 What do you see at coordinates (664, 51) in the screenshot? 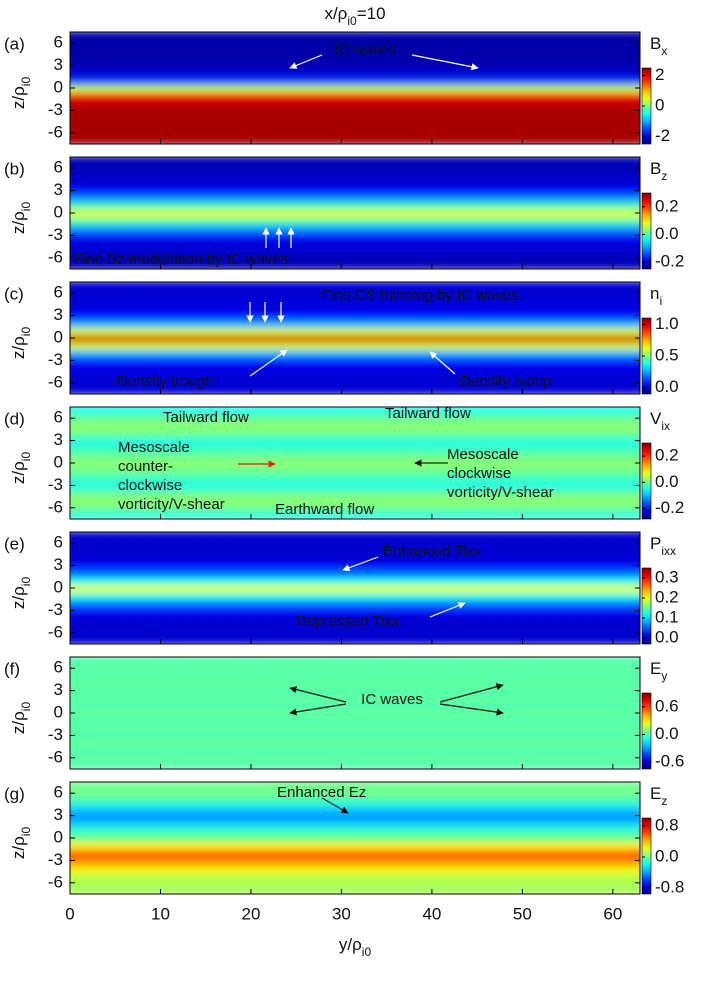
I see `colorbar-label-sub: x` at bounding box center [664, 51].